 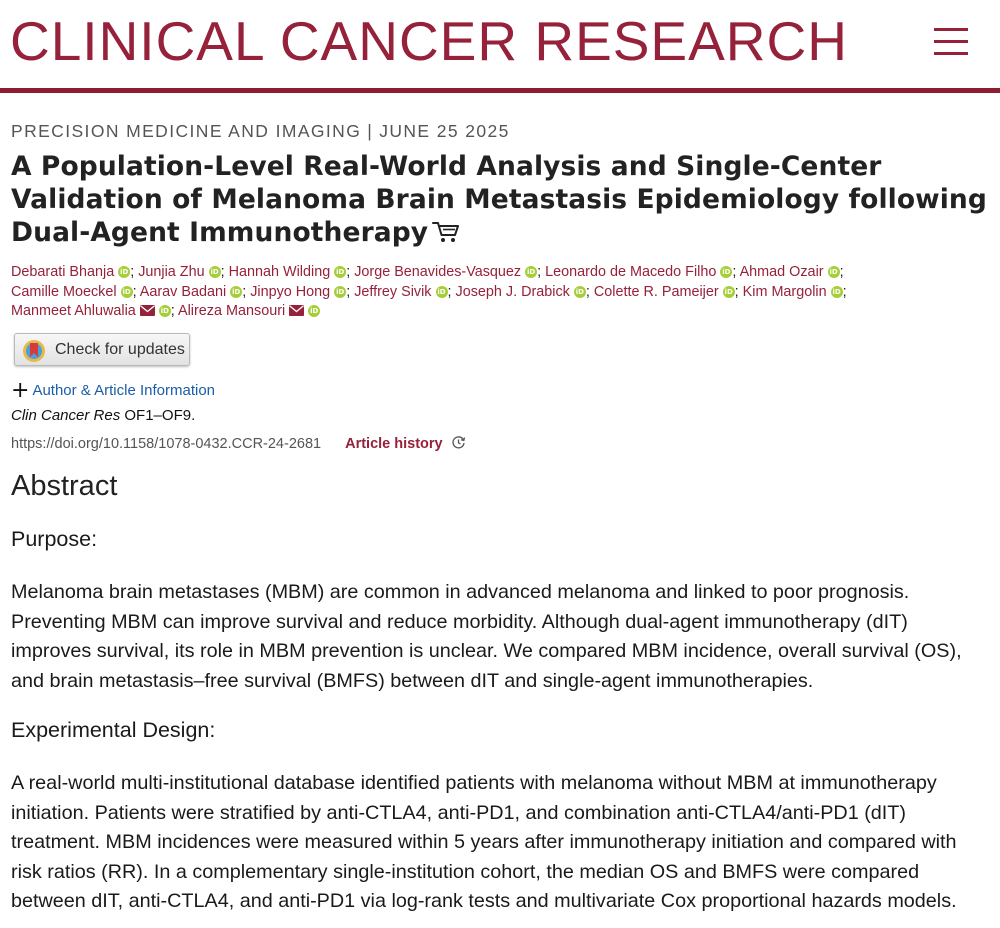 I want to click on author-article-info-link: Author & Article Information, so click(x=124, y=390).